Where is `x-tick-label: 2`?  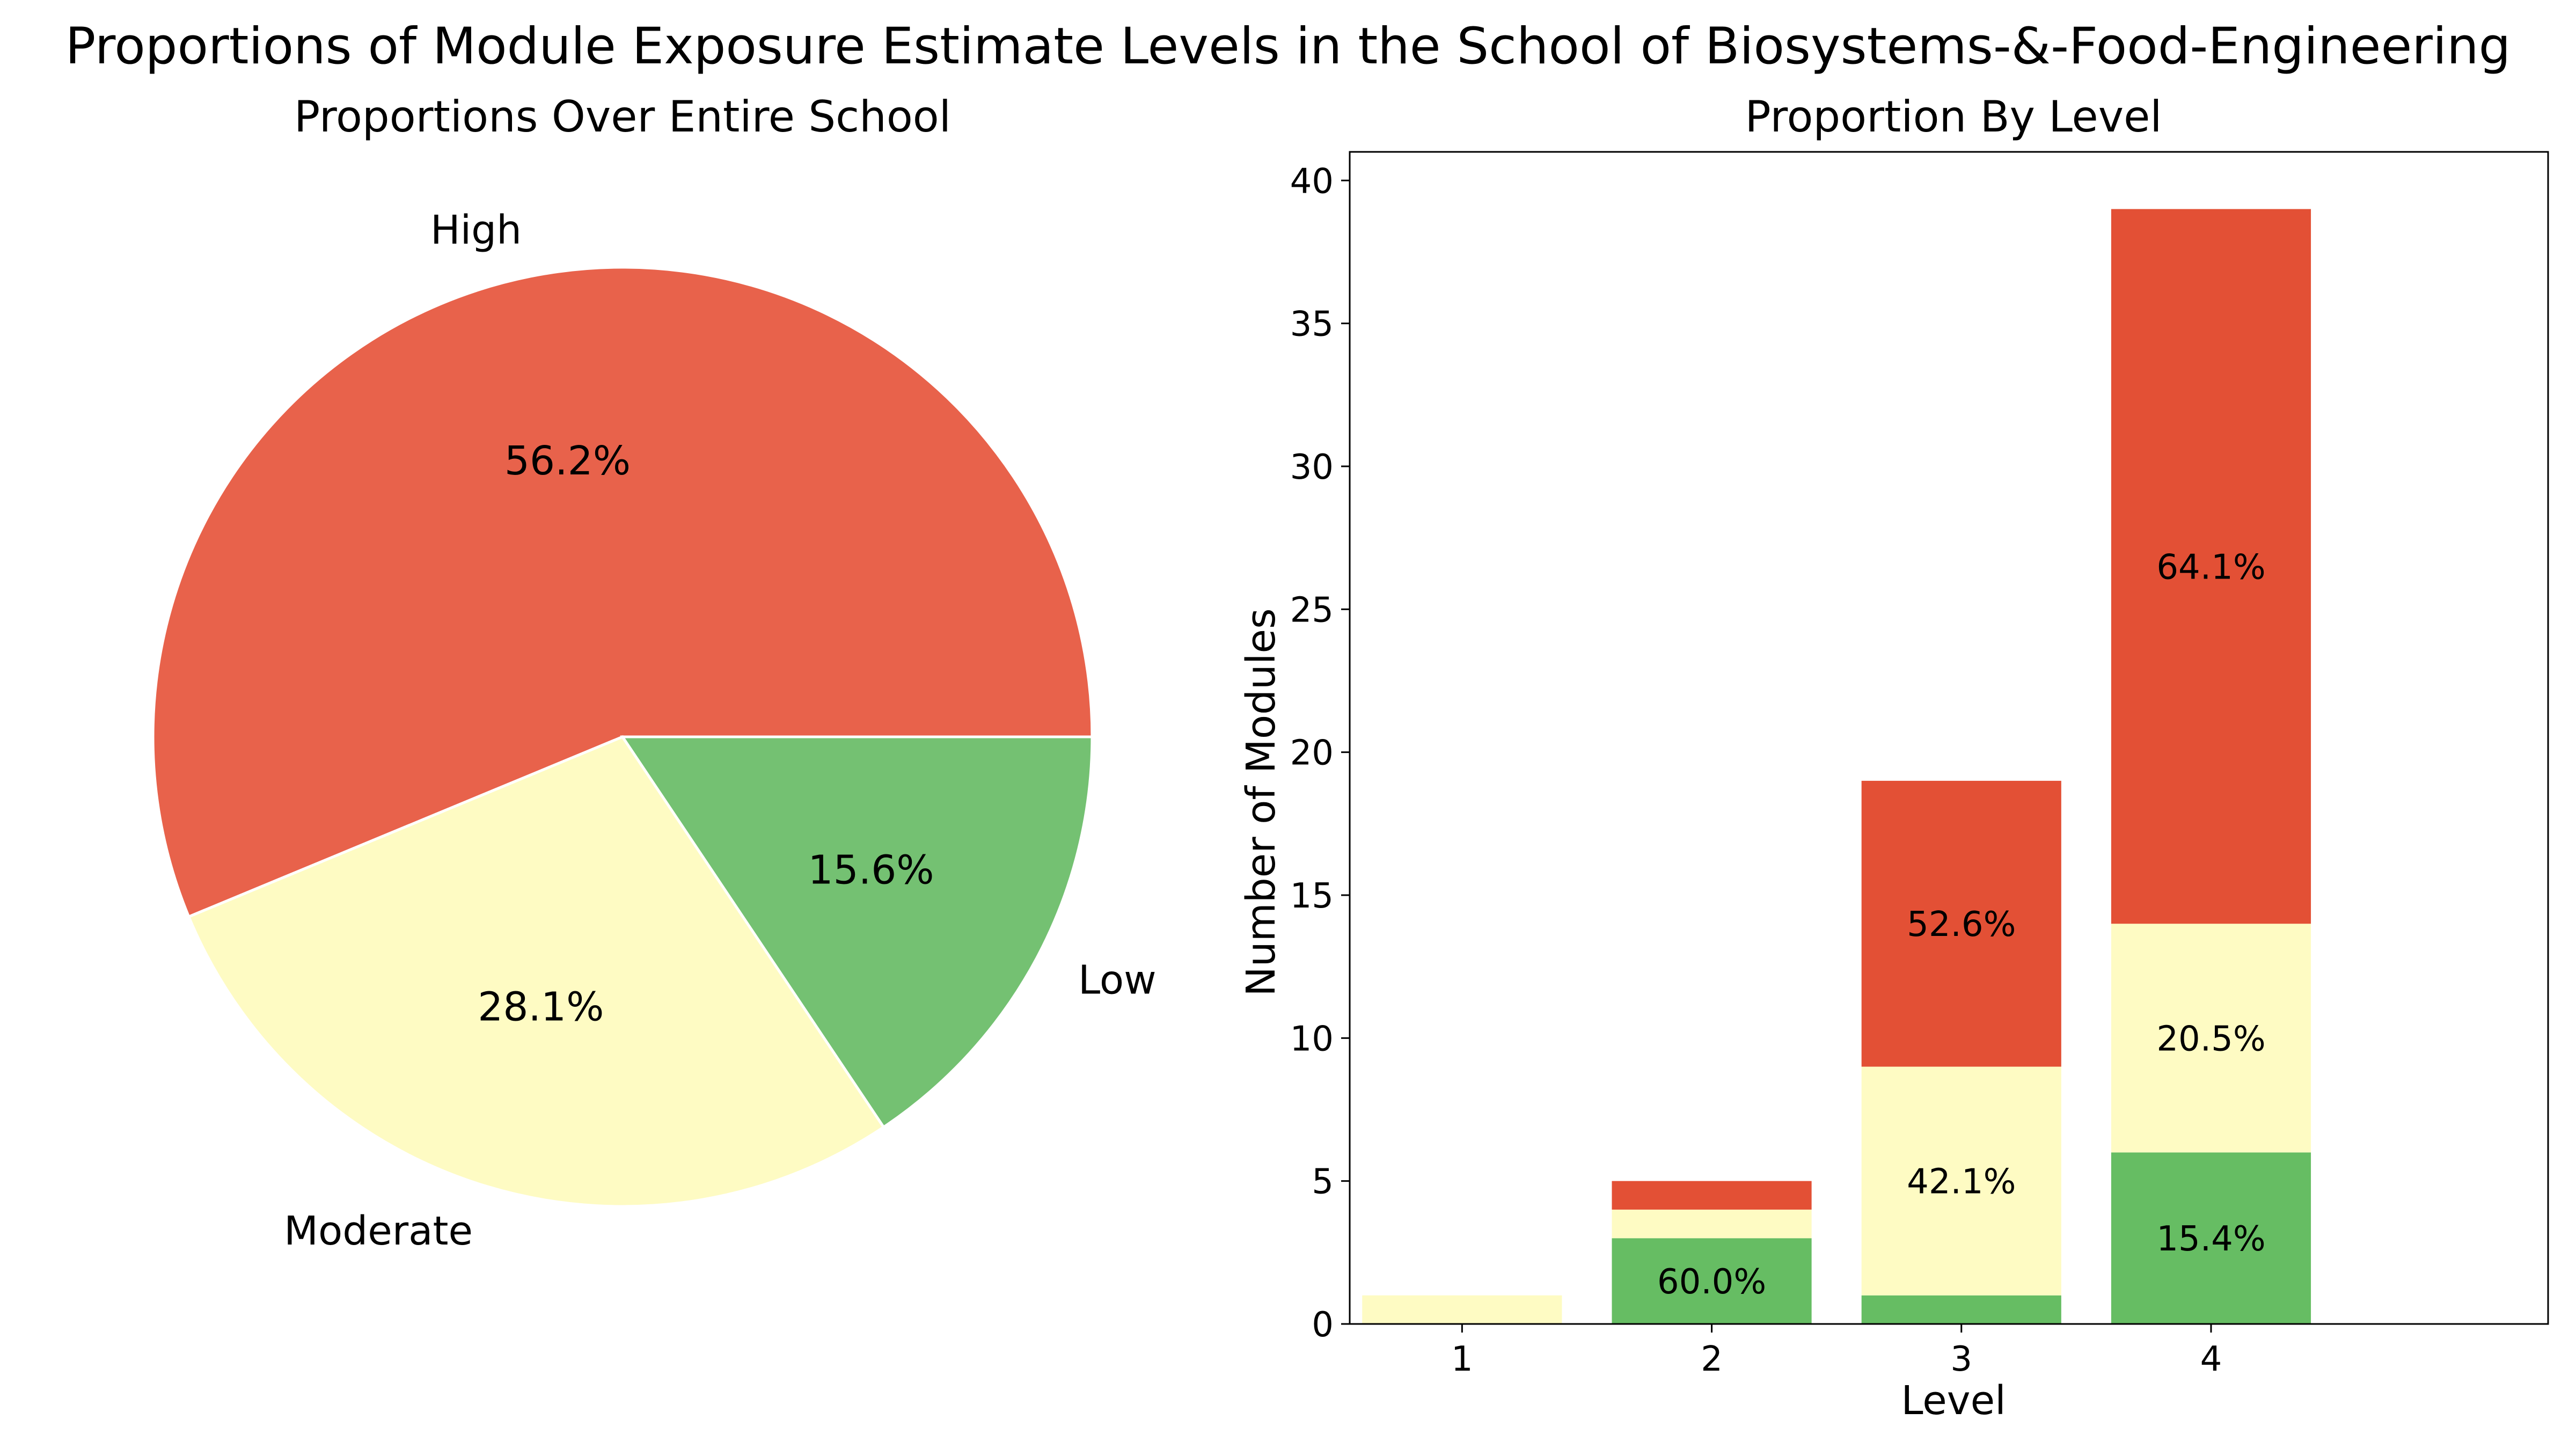
x-tick-label: 2 is located at coordinates (1712, 1359).